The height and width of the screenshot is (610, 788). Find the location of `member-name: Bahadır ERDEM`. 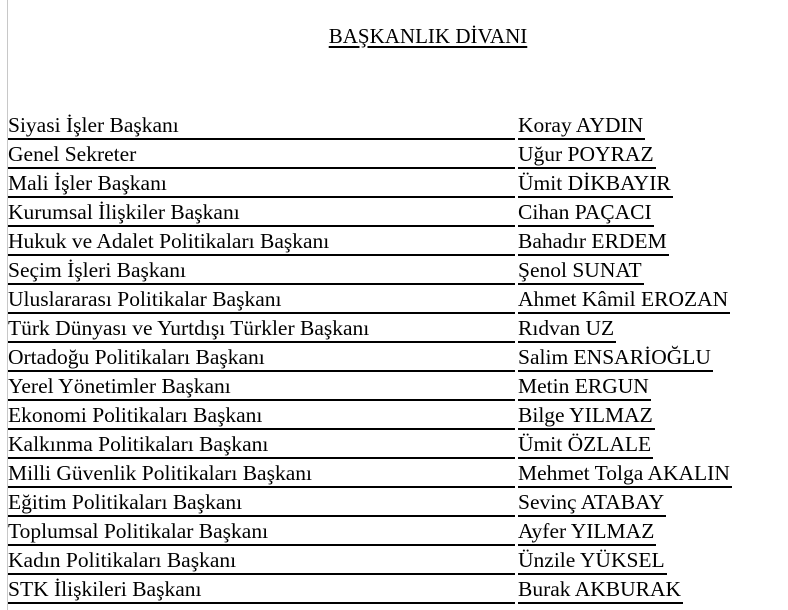

member-name: Bahadır ERDEM is located at coordinates (593, 242).